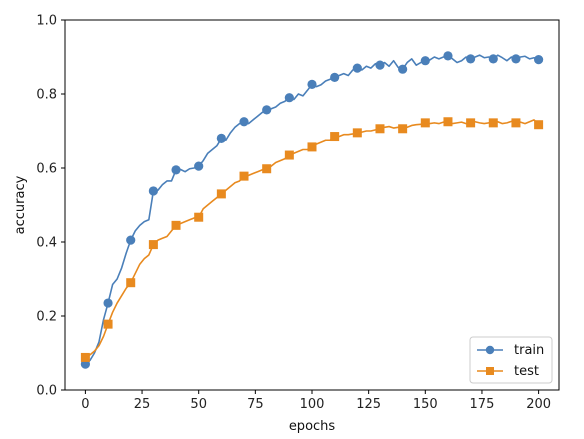 The width and height of the screenshot is (584, 439). What do you see at coordinates (46, 317) in the screenshot?
I see `y-tick-label: 0.2` at bounding box center [46, 317].